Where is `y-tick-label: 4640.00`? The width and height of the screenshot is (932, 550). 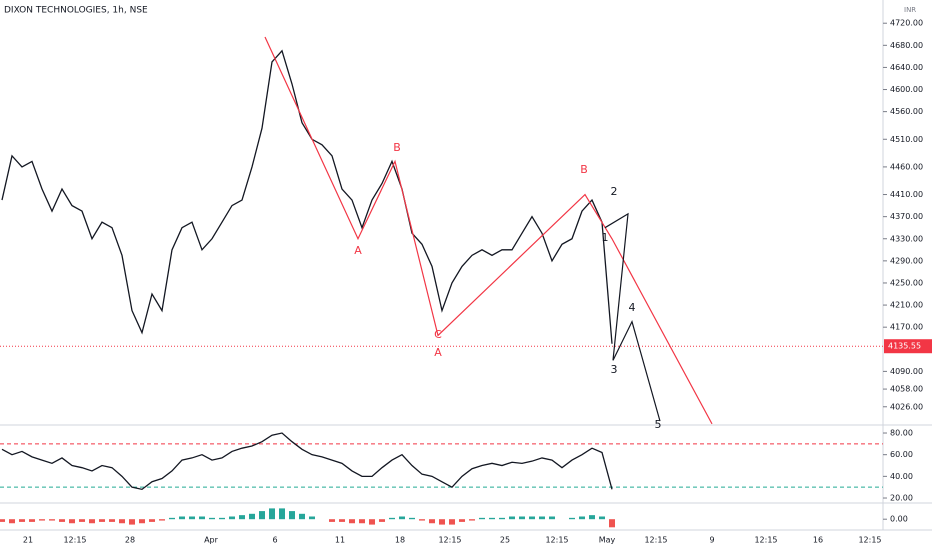
y-tick-label: 4640.00 is located at coordinates (906, 67).